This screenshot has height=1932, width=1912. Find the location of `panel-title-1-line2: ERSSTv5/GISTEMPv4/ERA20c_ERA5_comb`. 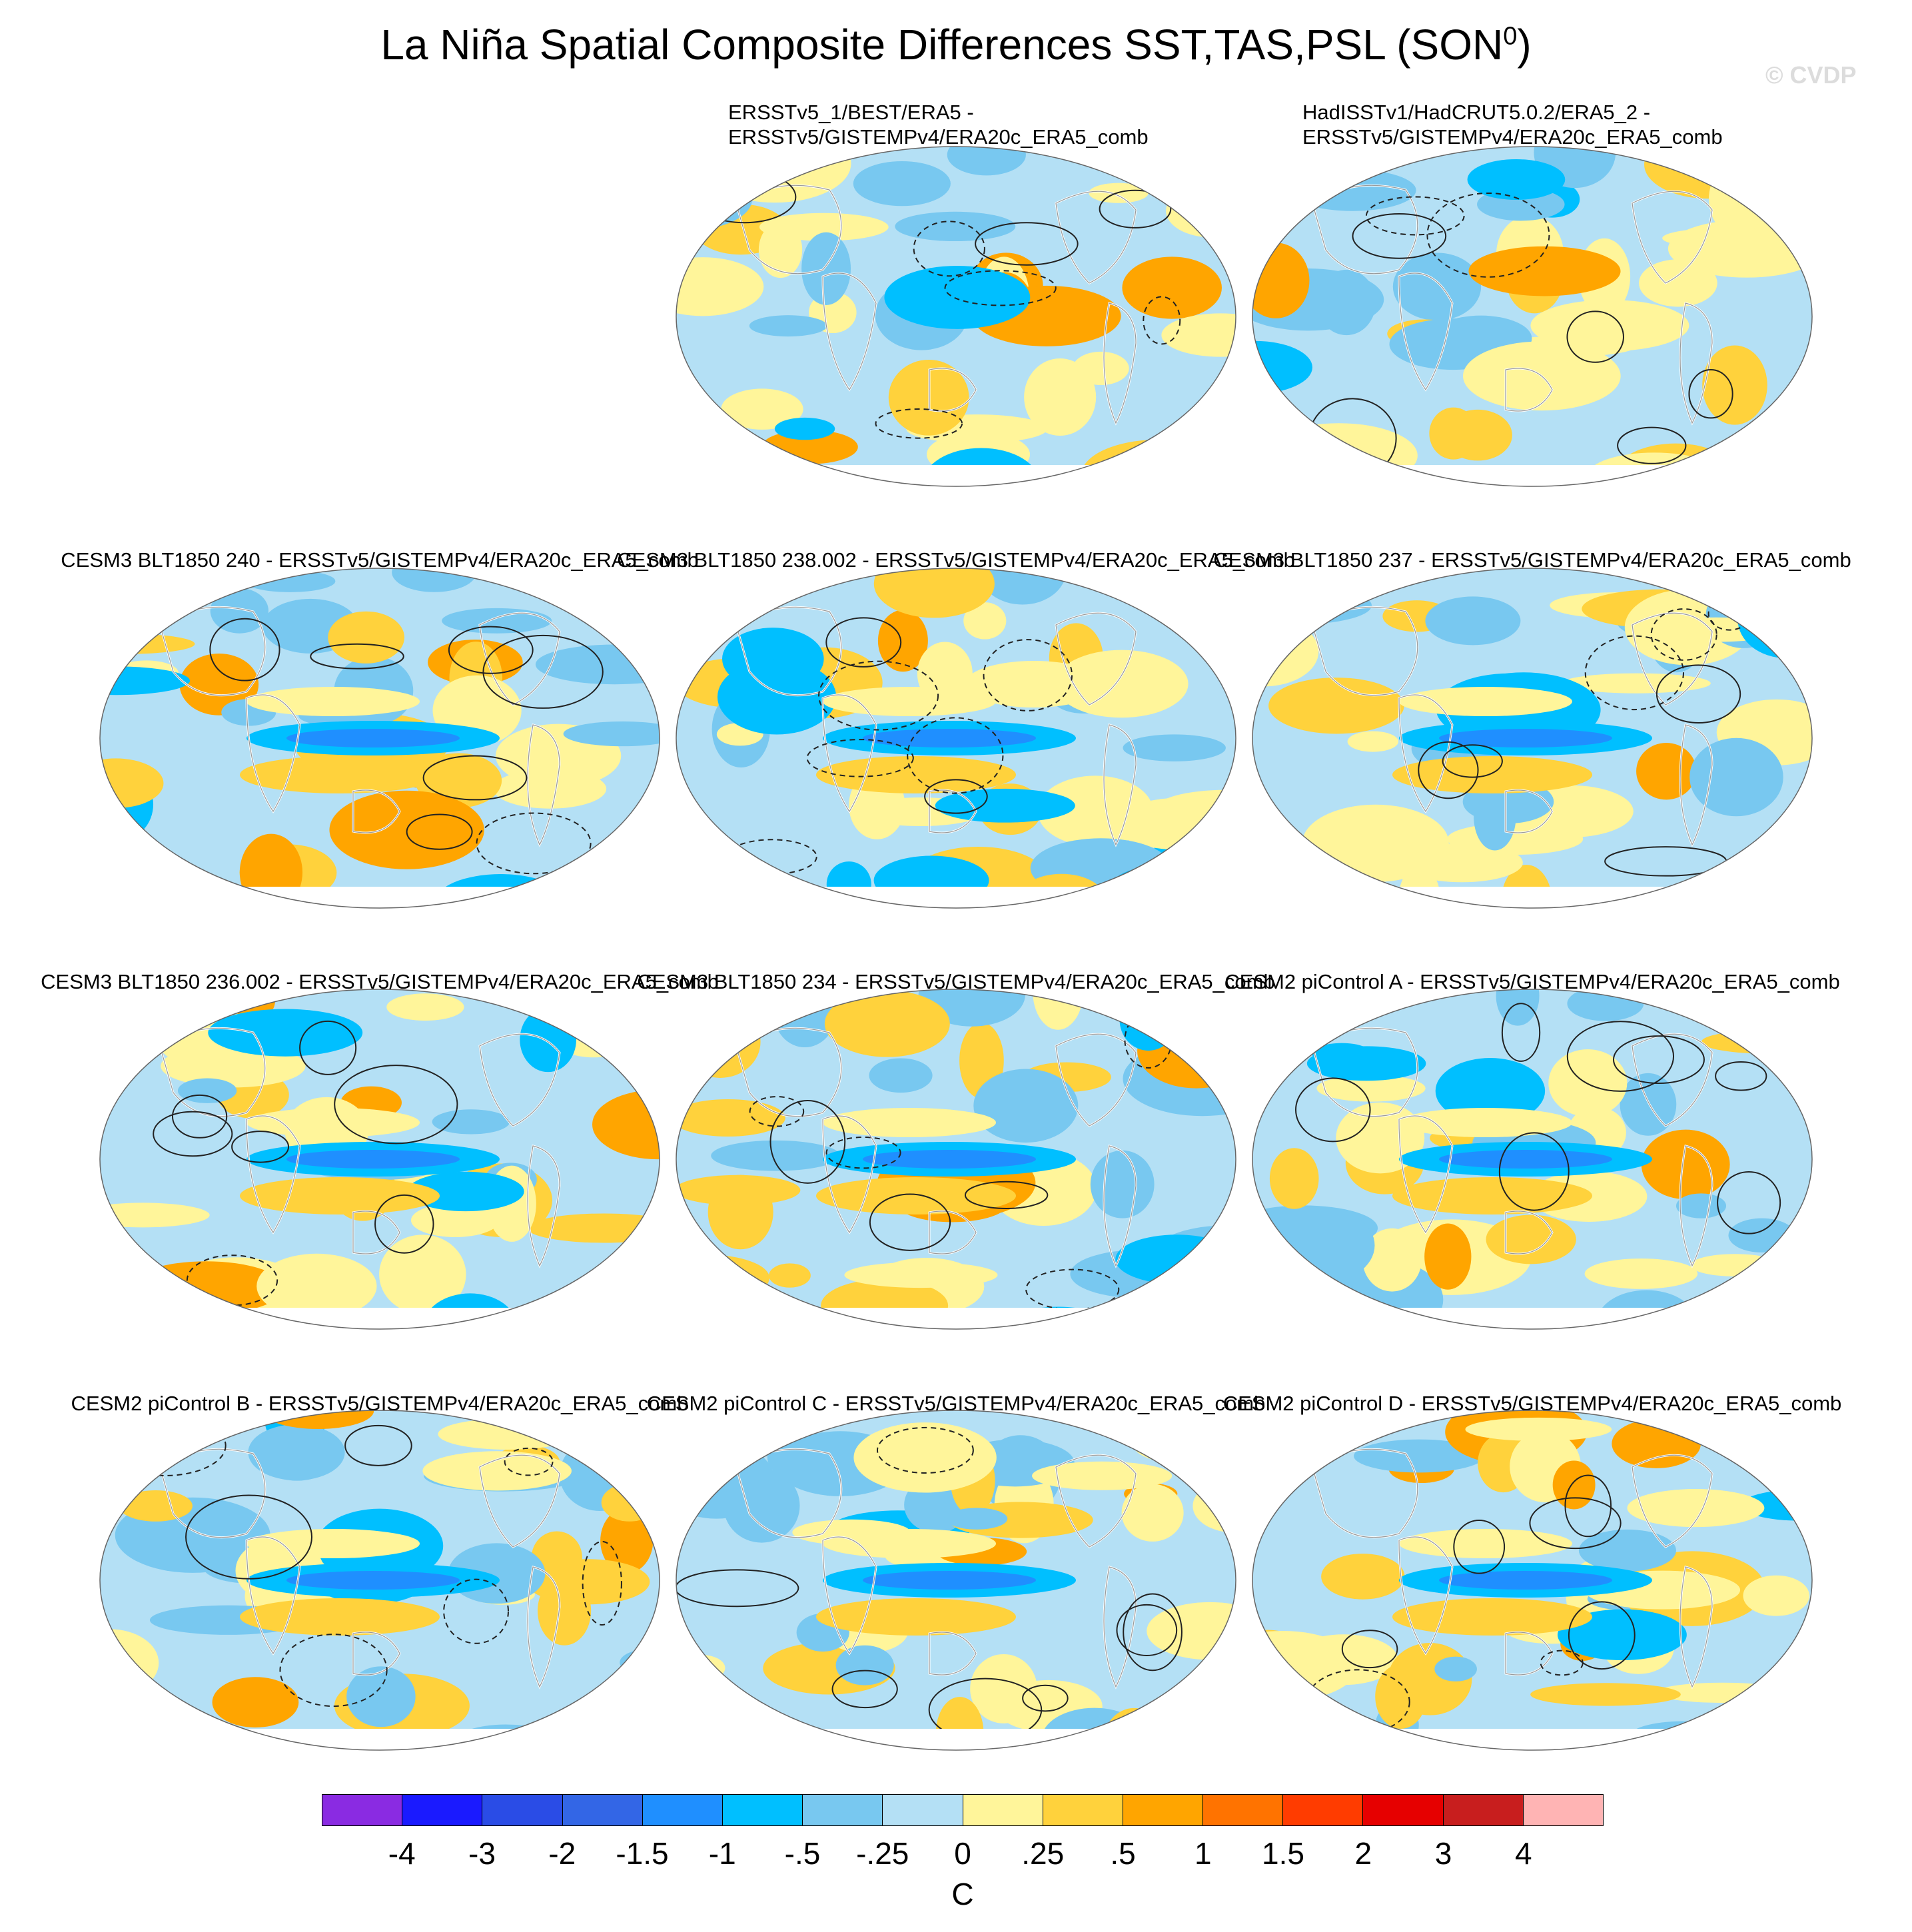

panel-title-1-line2: ERSSTv5/GISTEMPv4/ERA20c_ERA5_comb is located at coordinates (938, 137).